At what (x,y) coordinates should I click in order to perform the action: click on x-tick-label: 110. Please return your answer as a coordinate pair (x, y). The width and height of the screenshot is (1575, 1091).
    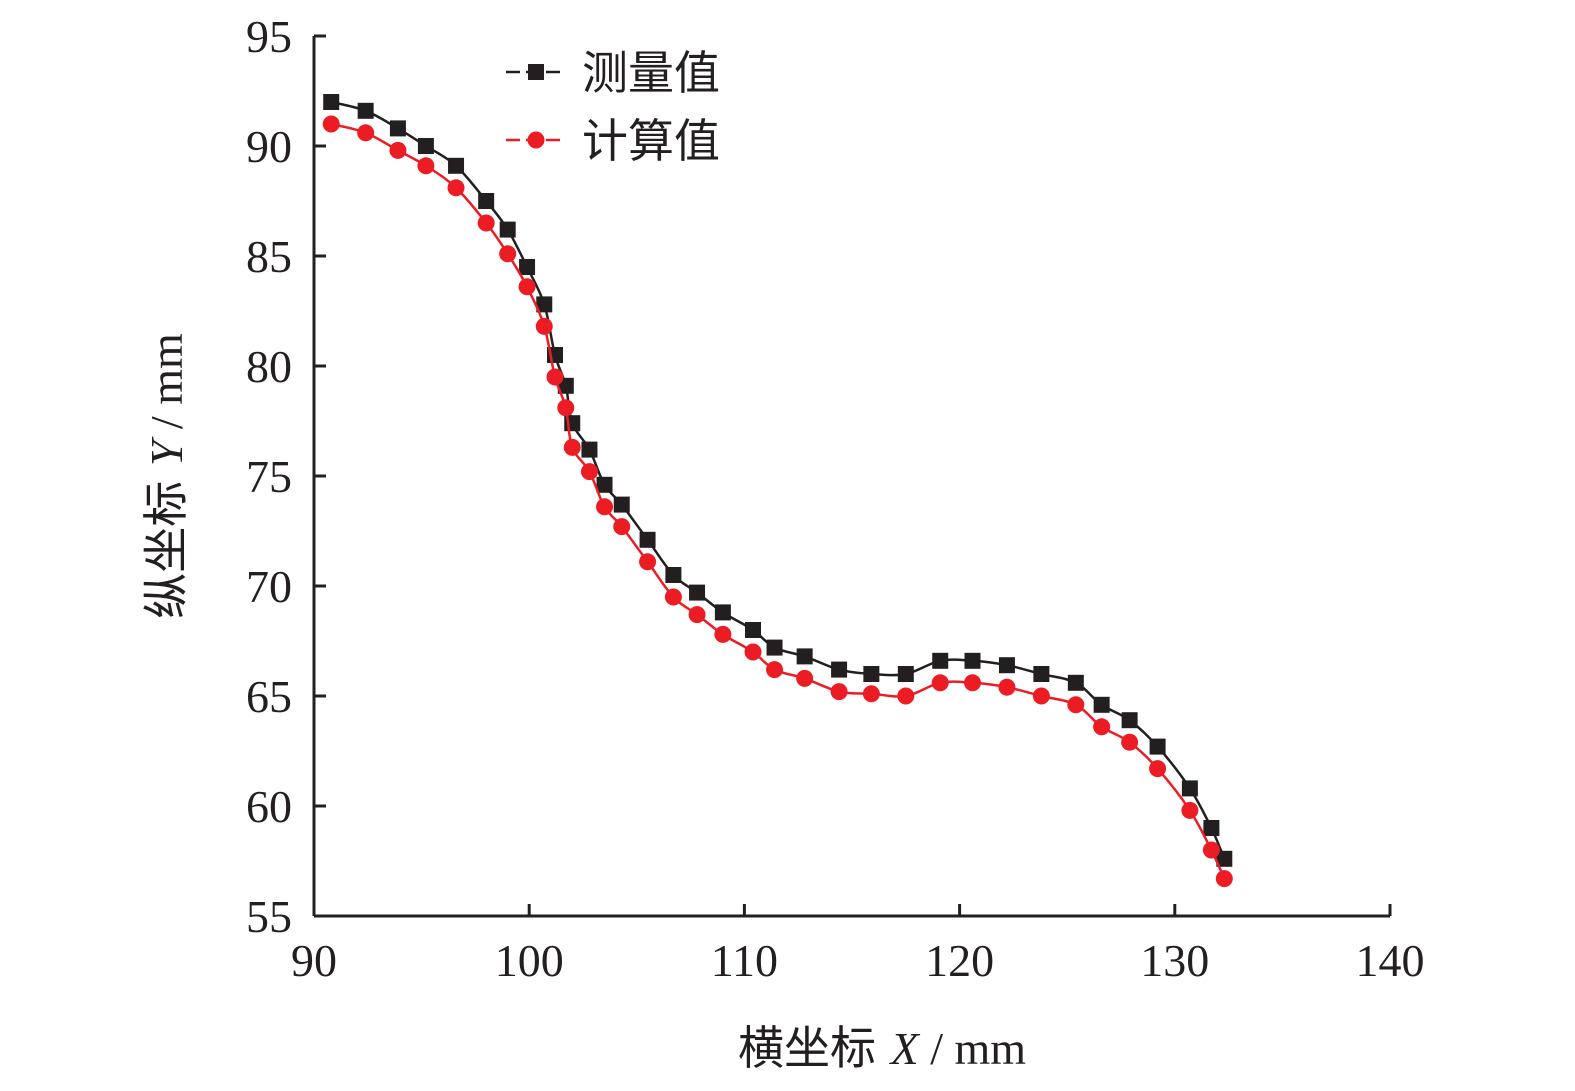
    Looking at the image, I should click on (744, 960).